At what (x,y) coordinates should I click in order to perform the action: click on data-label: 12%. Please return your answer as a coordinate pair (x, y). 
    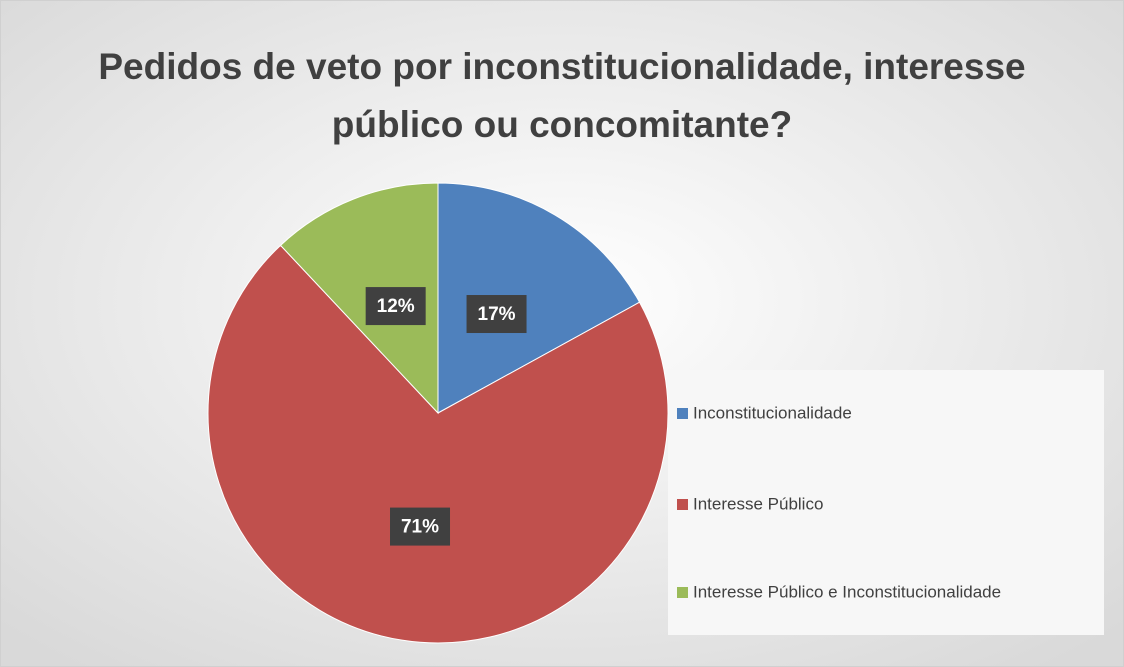
    Looking at the image, I should click on (396, 306).